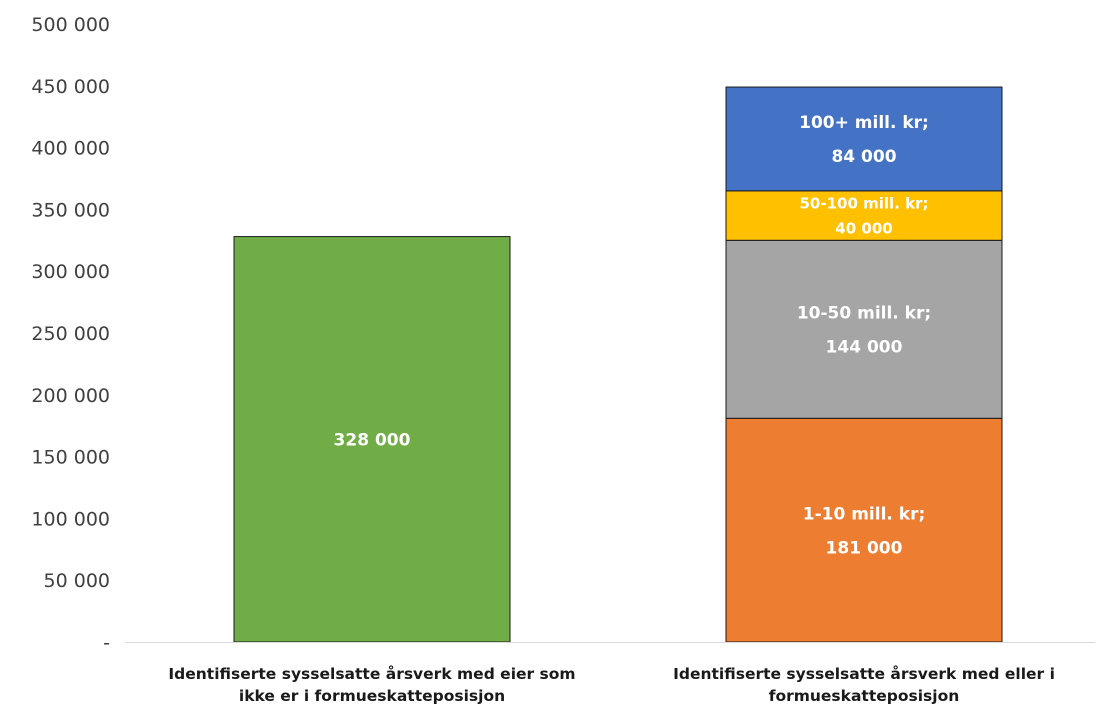 This screenshot has width=1100, height=711. Describe the element at coordinates (70, 519) in the screenshot. I see `y-tick-label: 100 000` at that location.